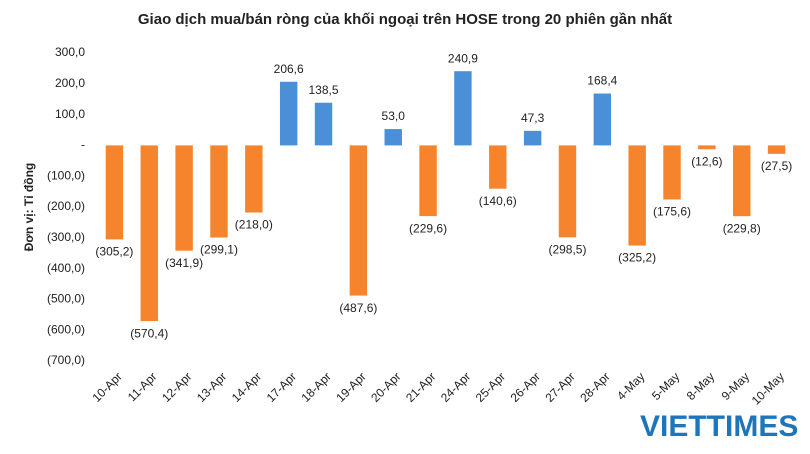 Image resolution: width=810 pixels, height=454 pixels. Describe the element at coordinates (66, 299) in the screenshot. I see `y-tick-label: (500,0)` at that location.